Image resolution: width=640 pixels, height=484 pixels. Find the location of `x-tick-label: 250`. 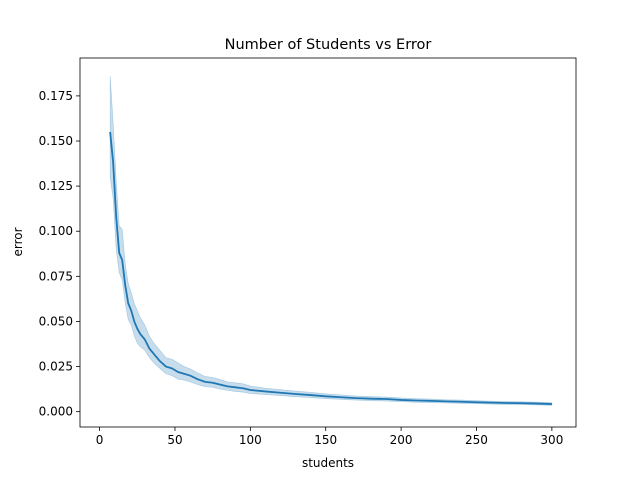

x-tick-label: 250 is located at coordinates (476, 440).